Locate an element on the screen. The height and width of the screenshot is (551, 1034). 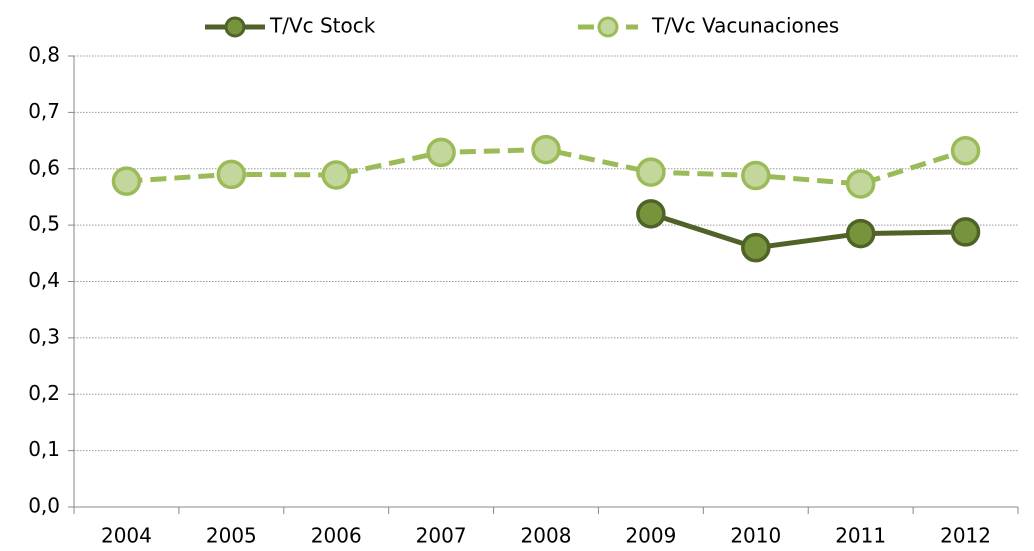
y-tick-label: 0,8 is located at coordinates (44, 55).